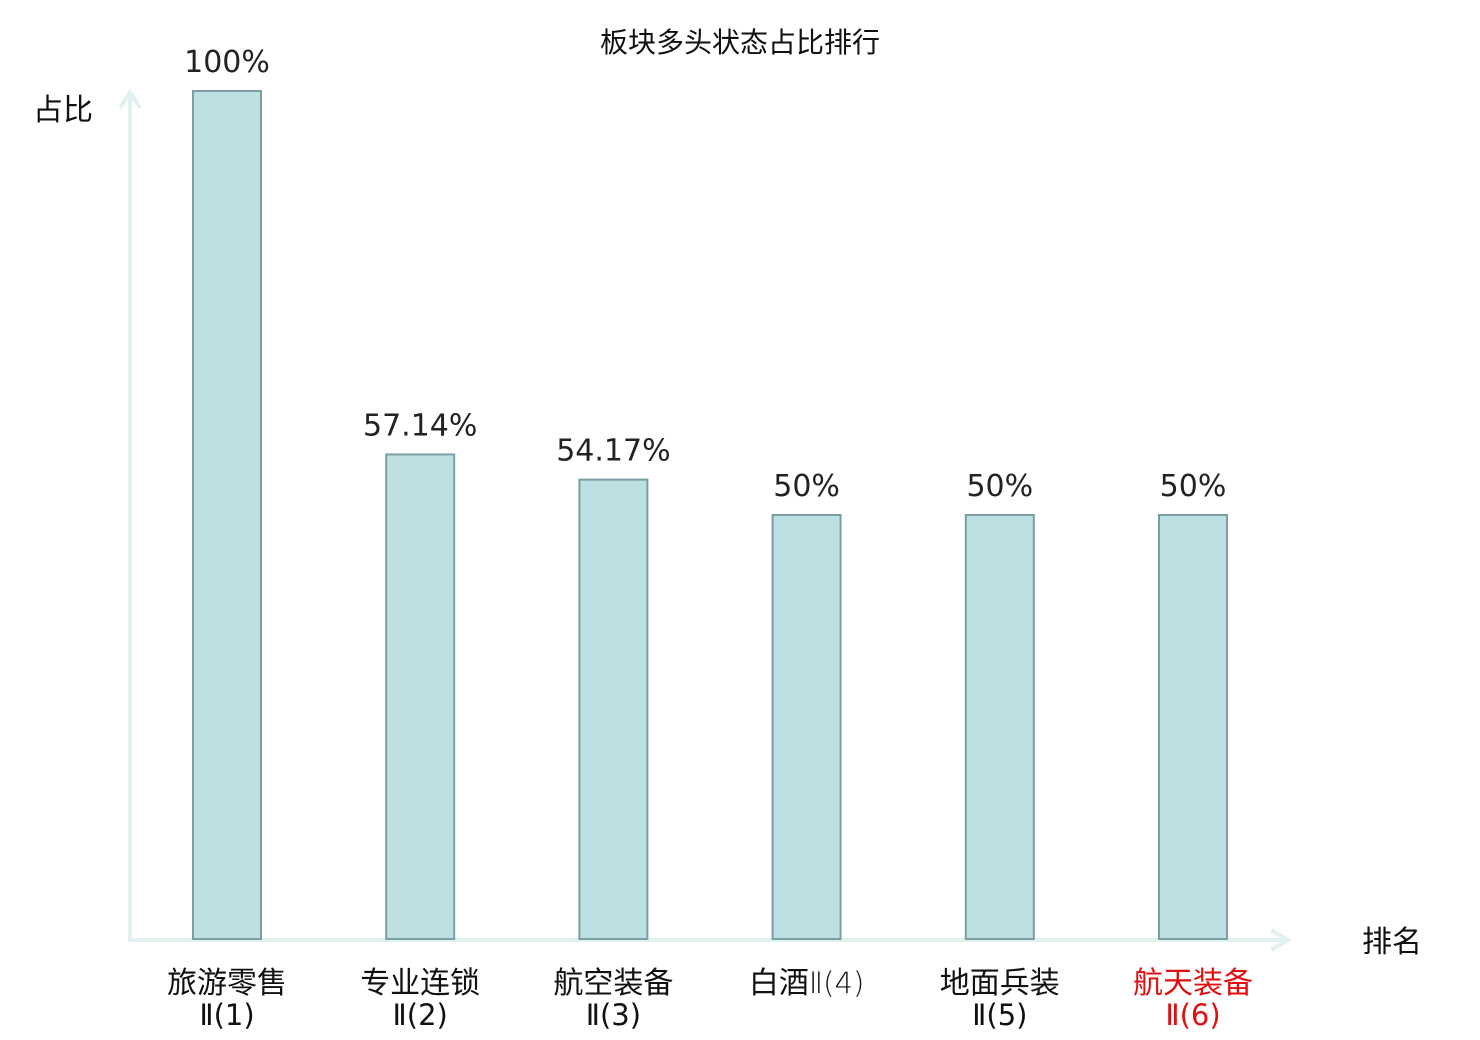 Image resolution: width=1480 pixels, height=1040 pixels. What do you see at coordinates (130, 514) in the screenshot?
I see `y-axis` at bounding box center [130, 514].